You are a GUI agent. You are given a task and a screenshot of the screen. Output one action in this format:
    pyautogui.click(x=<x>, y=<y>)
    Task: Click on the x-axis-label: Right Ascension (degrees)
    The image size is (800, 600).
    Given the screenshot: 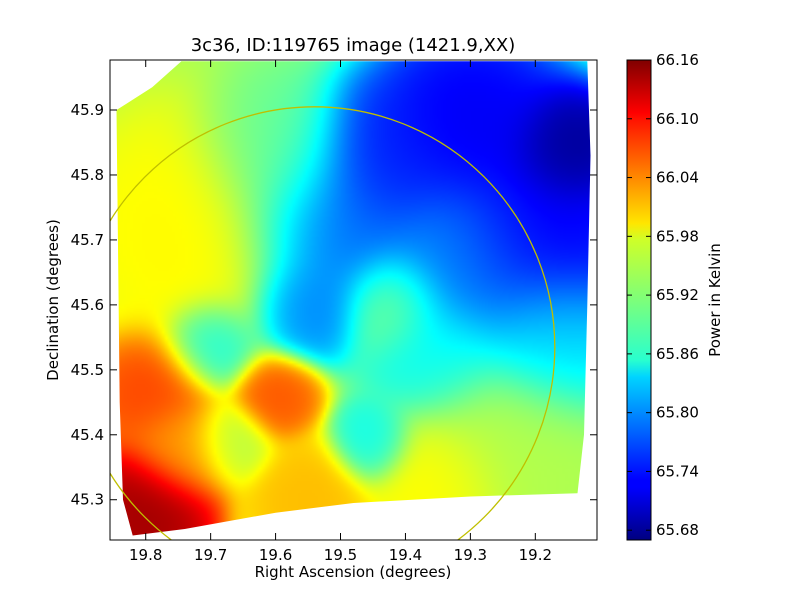 What is the action you would take?
    pyautogui.click(x=353, y=572)
    